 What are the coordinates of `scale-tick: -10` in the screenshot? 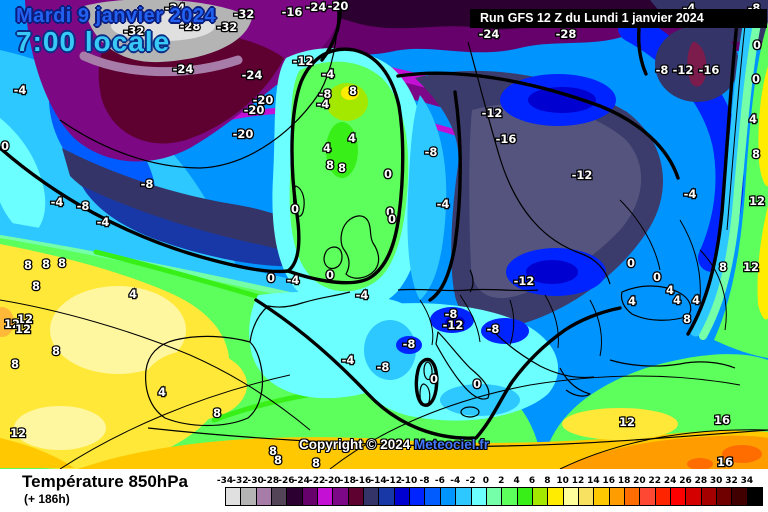 It's located at (409, 481).